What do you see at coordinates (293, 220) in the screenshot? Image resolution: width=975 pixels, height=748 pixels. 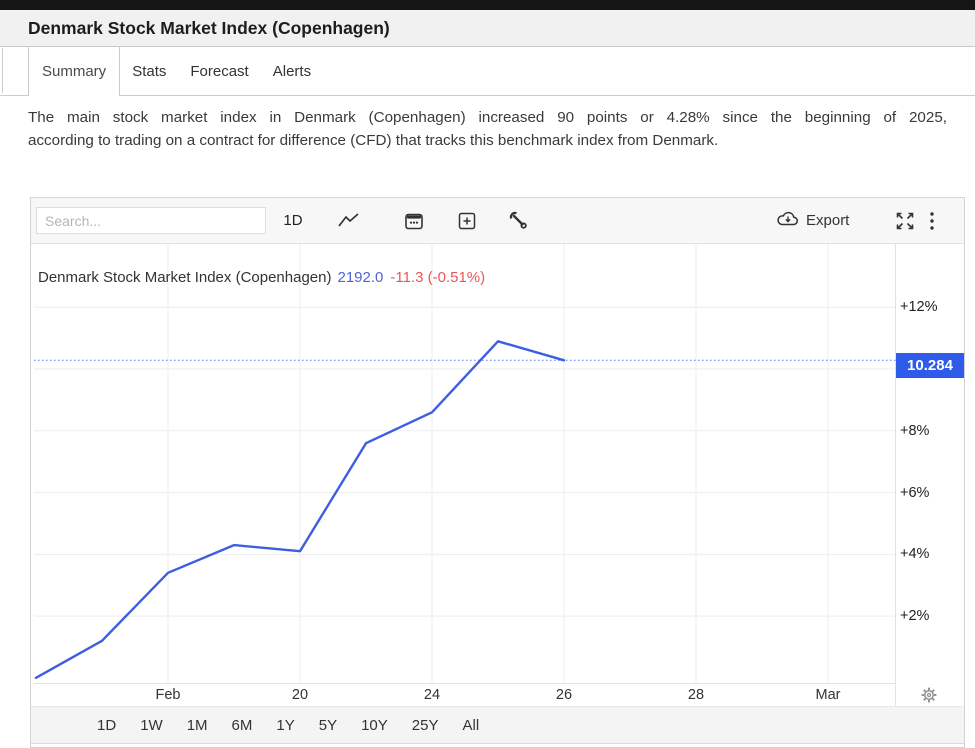 I see `interval-button: 1D` at bounding box center [293, 220].